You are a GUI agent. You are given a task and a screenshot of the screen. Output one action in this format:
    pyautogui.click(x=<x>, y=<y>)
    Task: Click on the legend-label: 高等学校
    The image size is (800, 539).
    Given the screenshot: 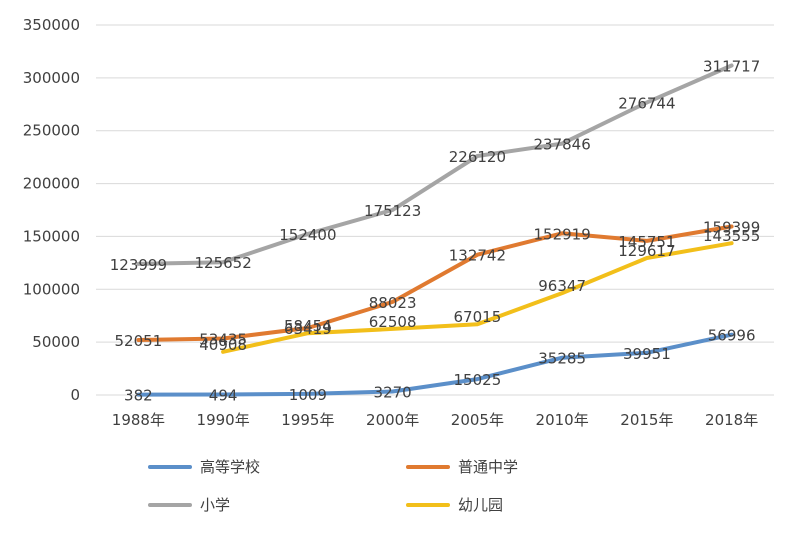 What is the action you would take?
    pyautogui.click(x=230, y=467)
    